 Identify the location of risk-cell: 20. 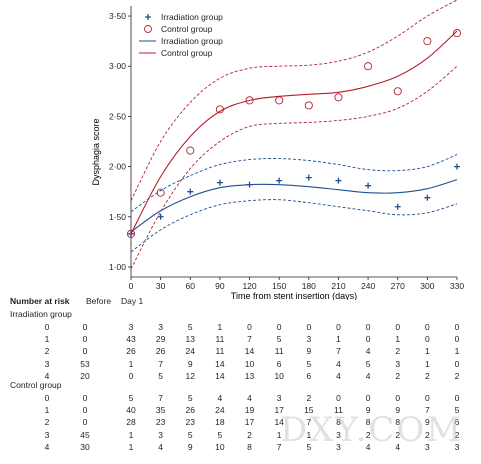
(85, 375).